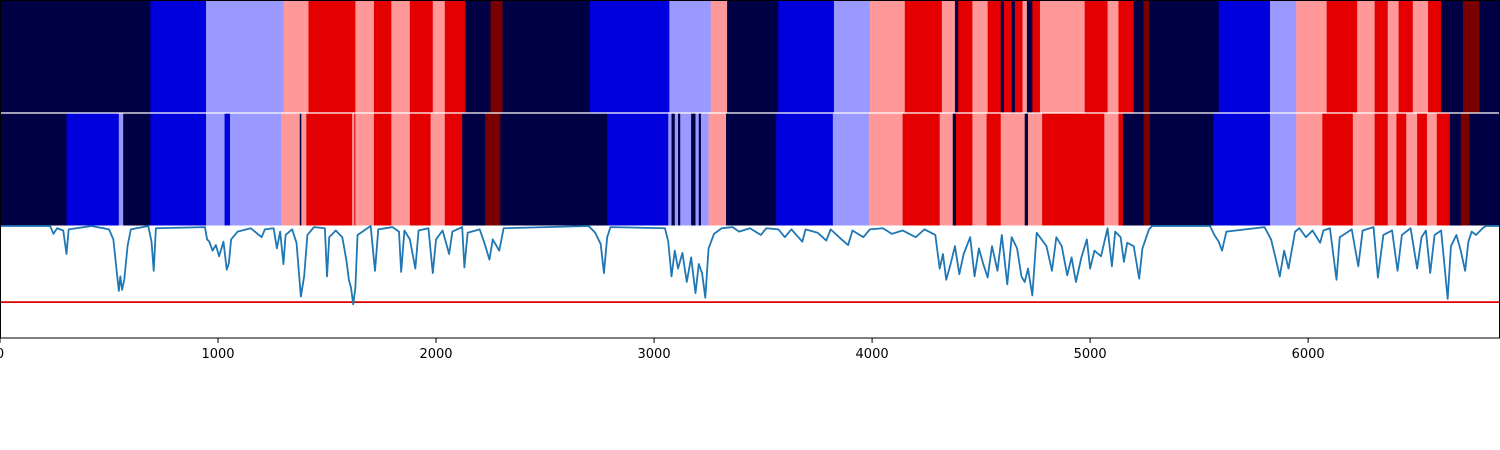 Image resolution: width=1500 pixels, height=450 pixels. I want to click on x-axis: 0 1000 2000 3000 4000 5000 6000, so click(662, 350).